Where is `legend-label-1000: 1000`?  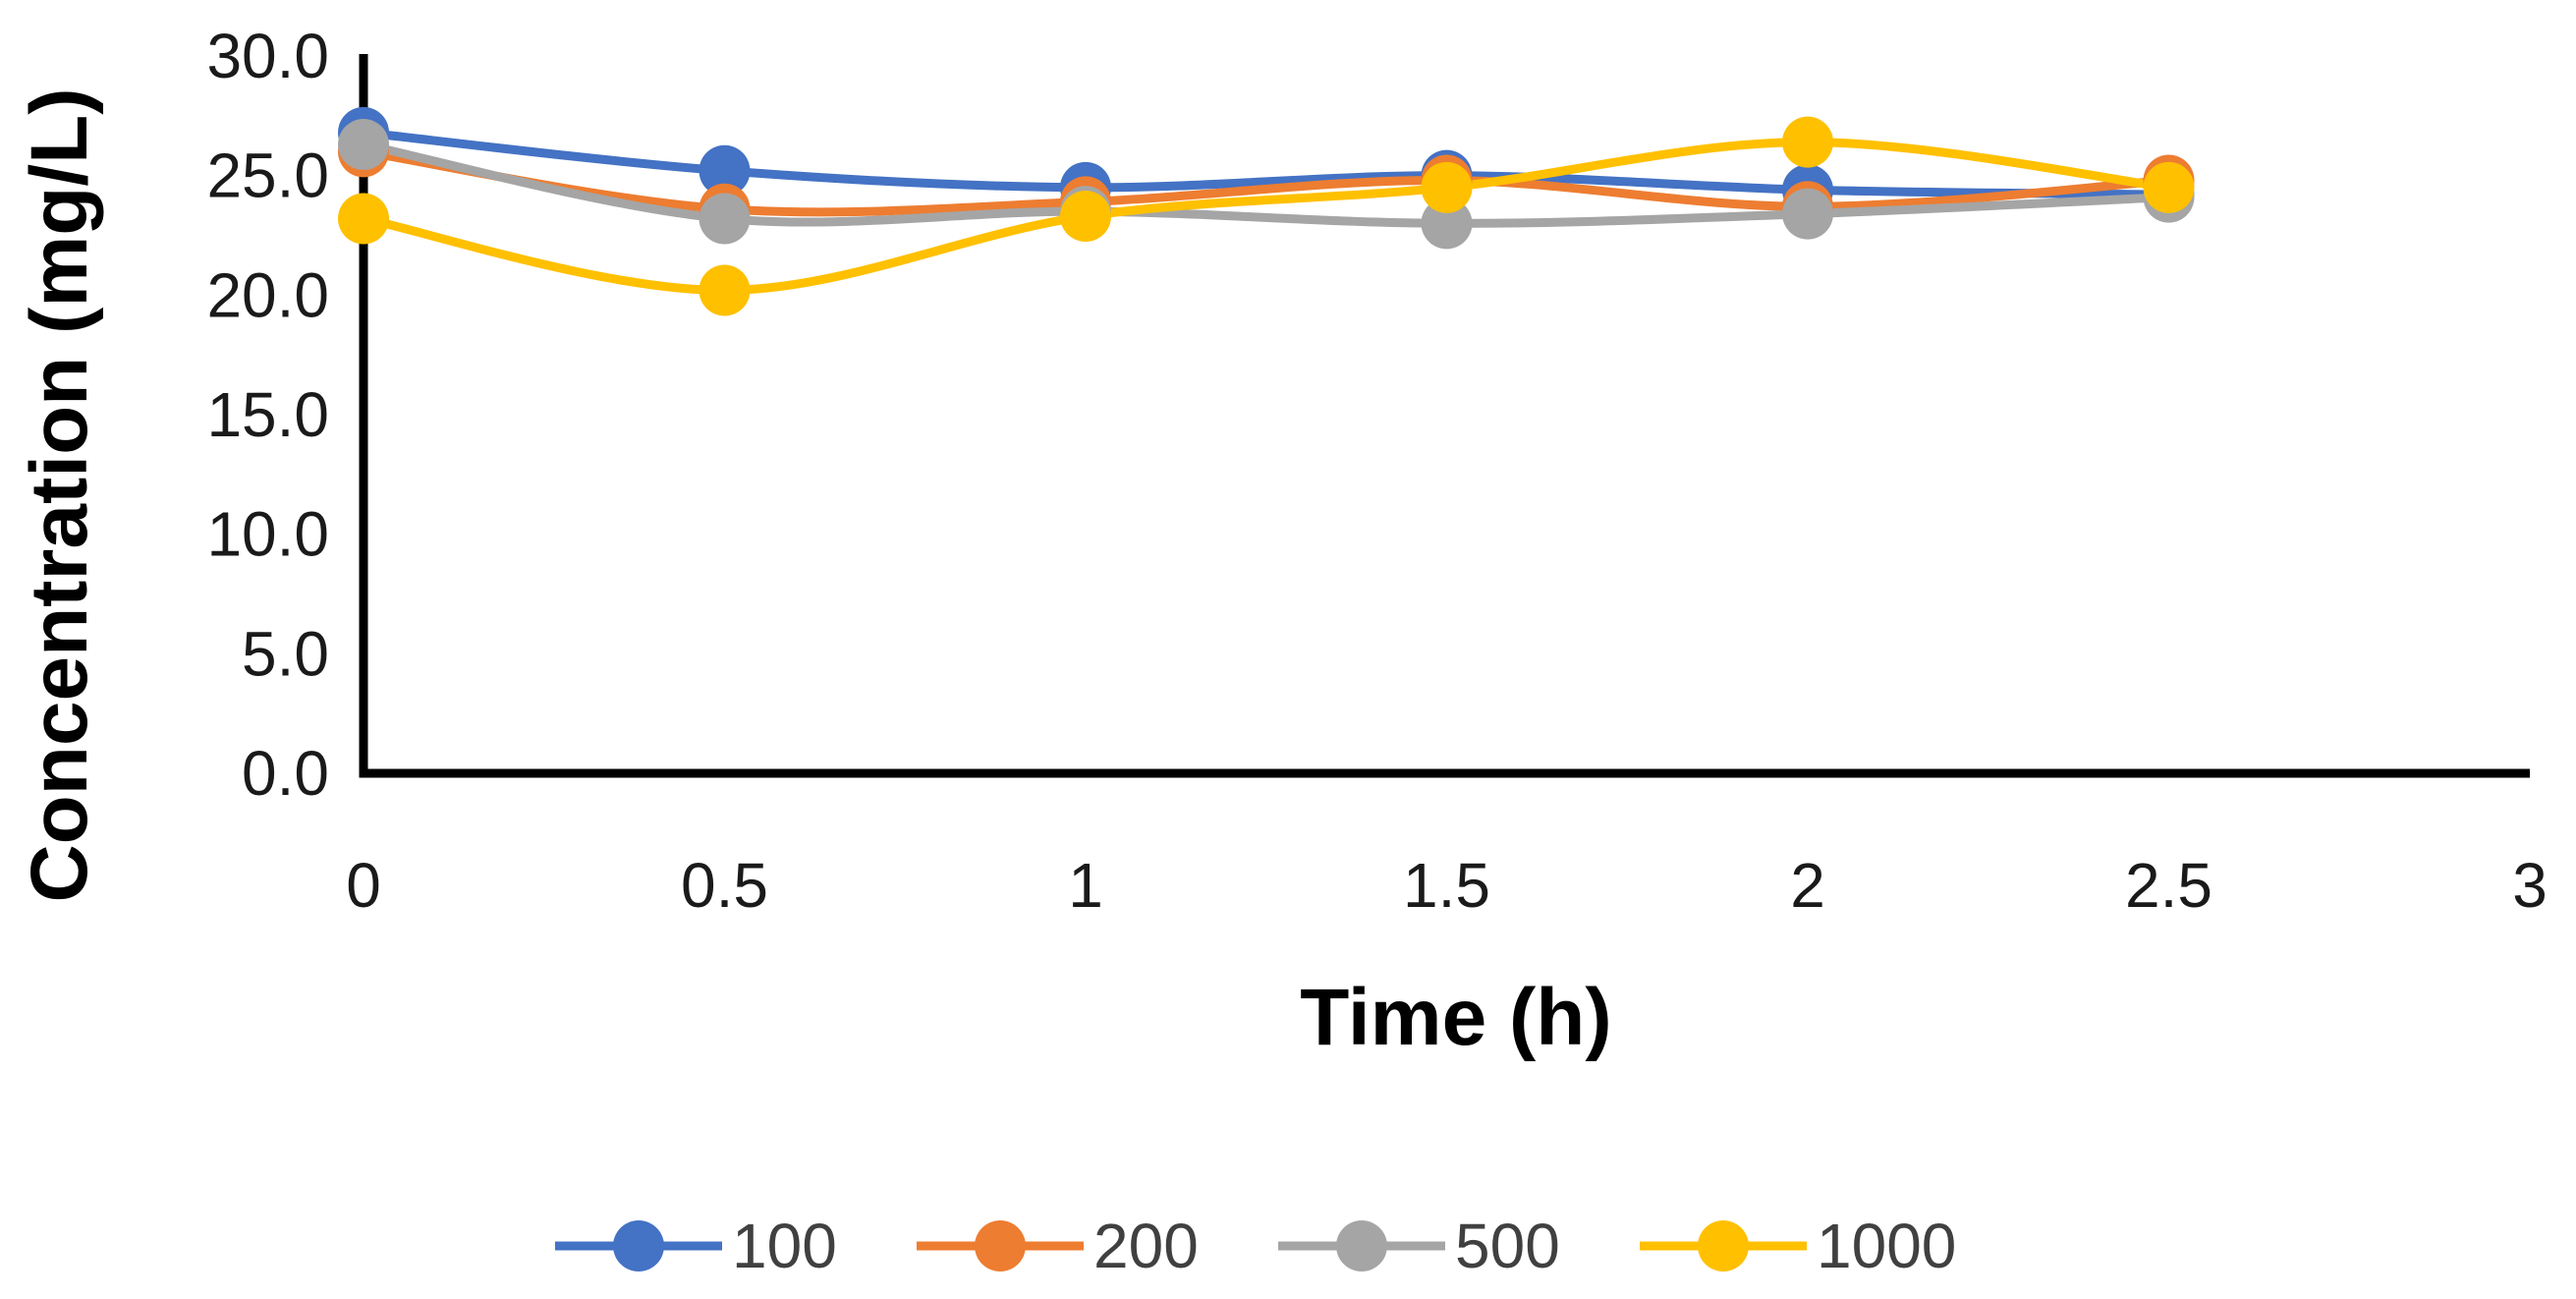 legend-label-1000: 1000 is located at coordinates (1886, 1246).